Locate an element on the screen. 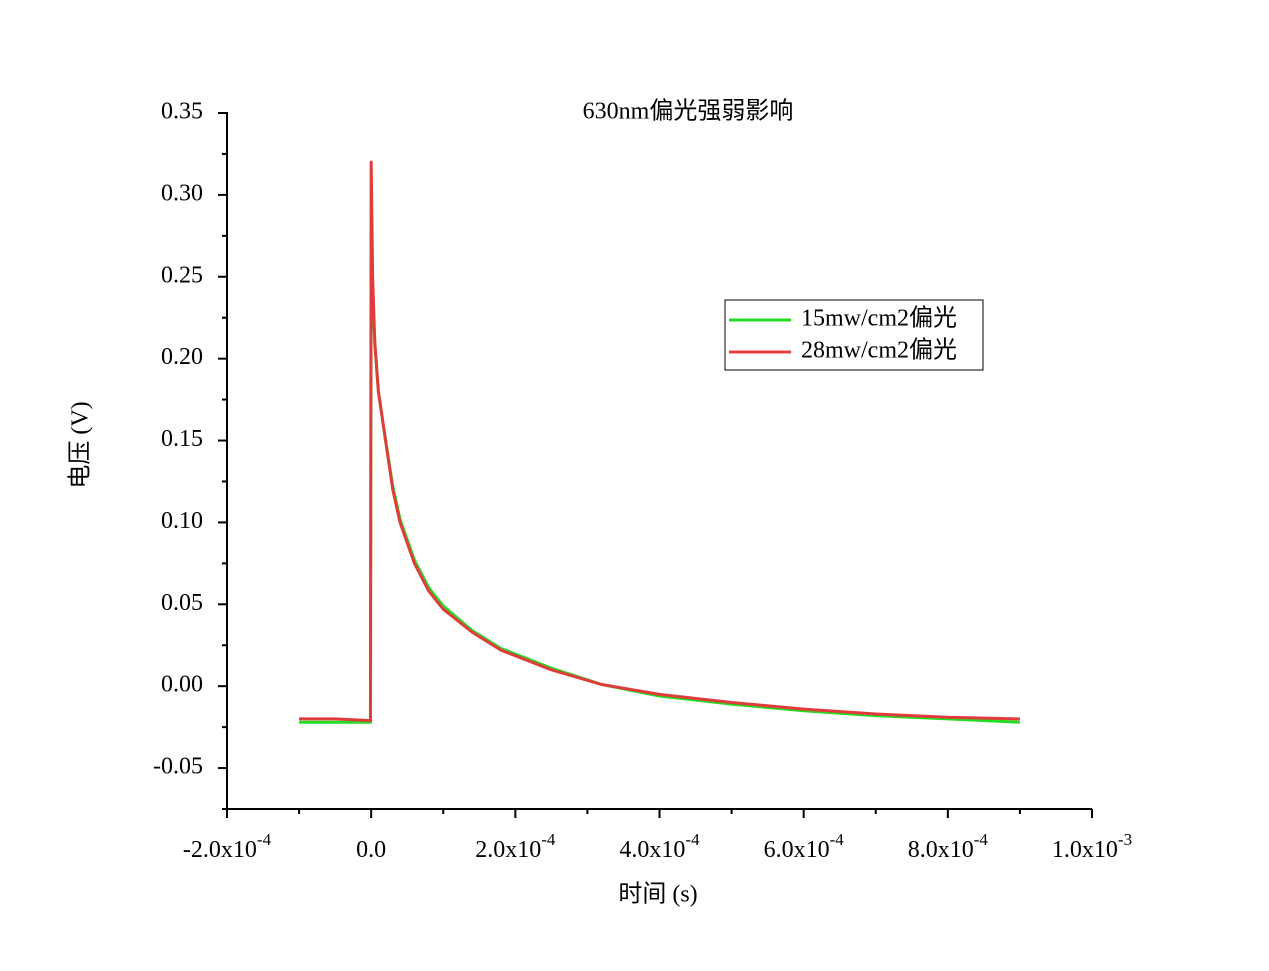 The image size is (1269, 971). x-tick-label-base: 1.0x10 is located at coordinates (1085, 850).